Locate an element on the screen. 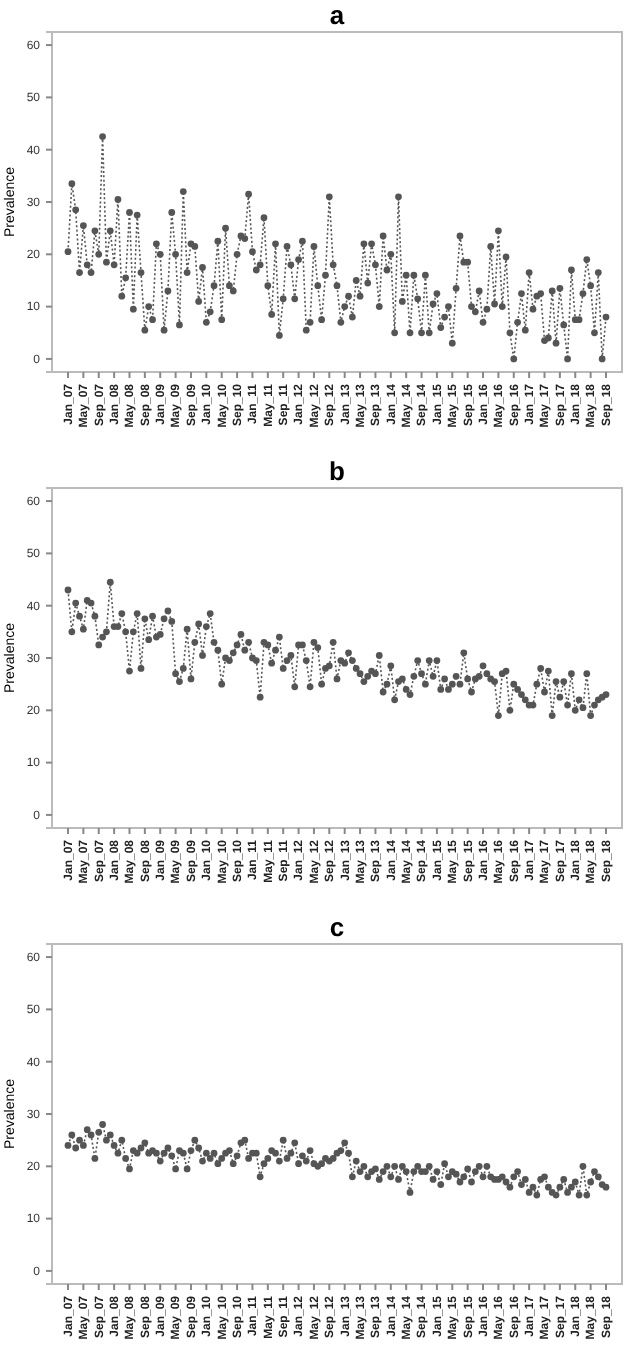 The width and height of the screenshot is (630, 1370). chart-title: b is located at coordinates (337, 471).